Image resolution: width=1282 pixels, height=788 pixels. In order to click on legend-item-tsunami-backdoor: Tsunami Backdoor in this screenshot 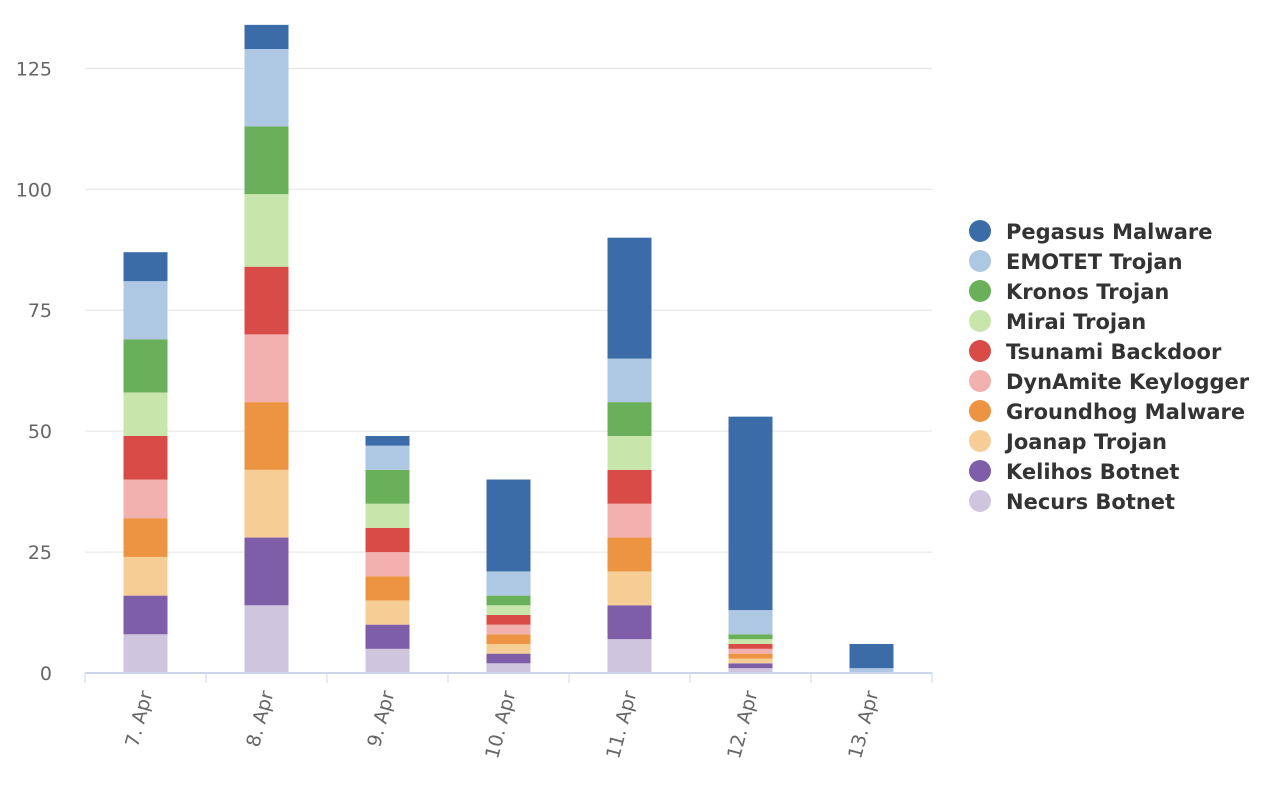, I will do `click(1095, 352)`.